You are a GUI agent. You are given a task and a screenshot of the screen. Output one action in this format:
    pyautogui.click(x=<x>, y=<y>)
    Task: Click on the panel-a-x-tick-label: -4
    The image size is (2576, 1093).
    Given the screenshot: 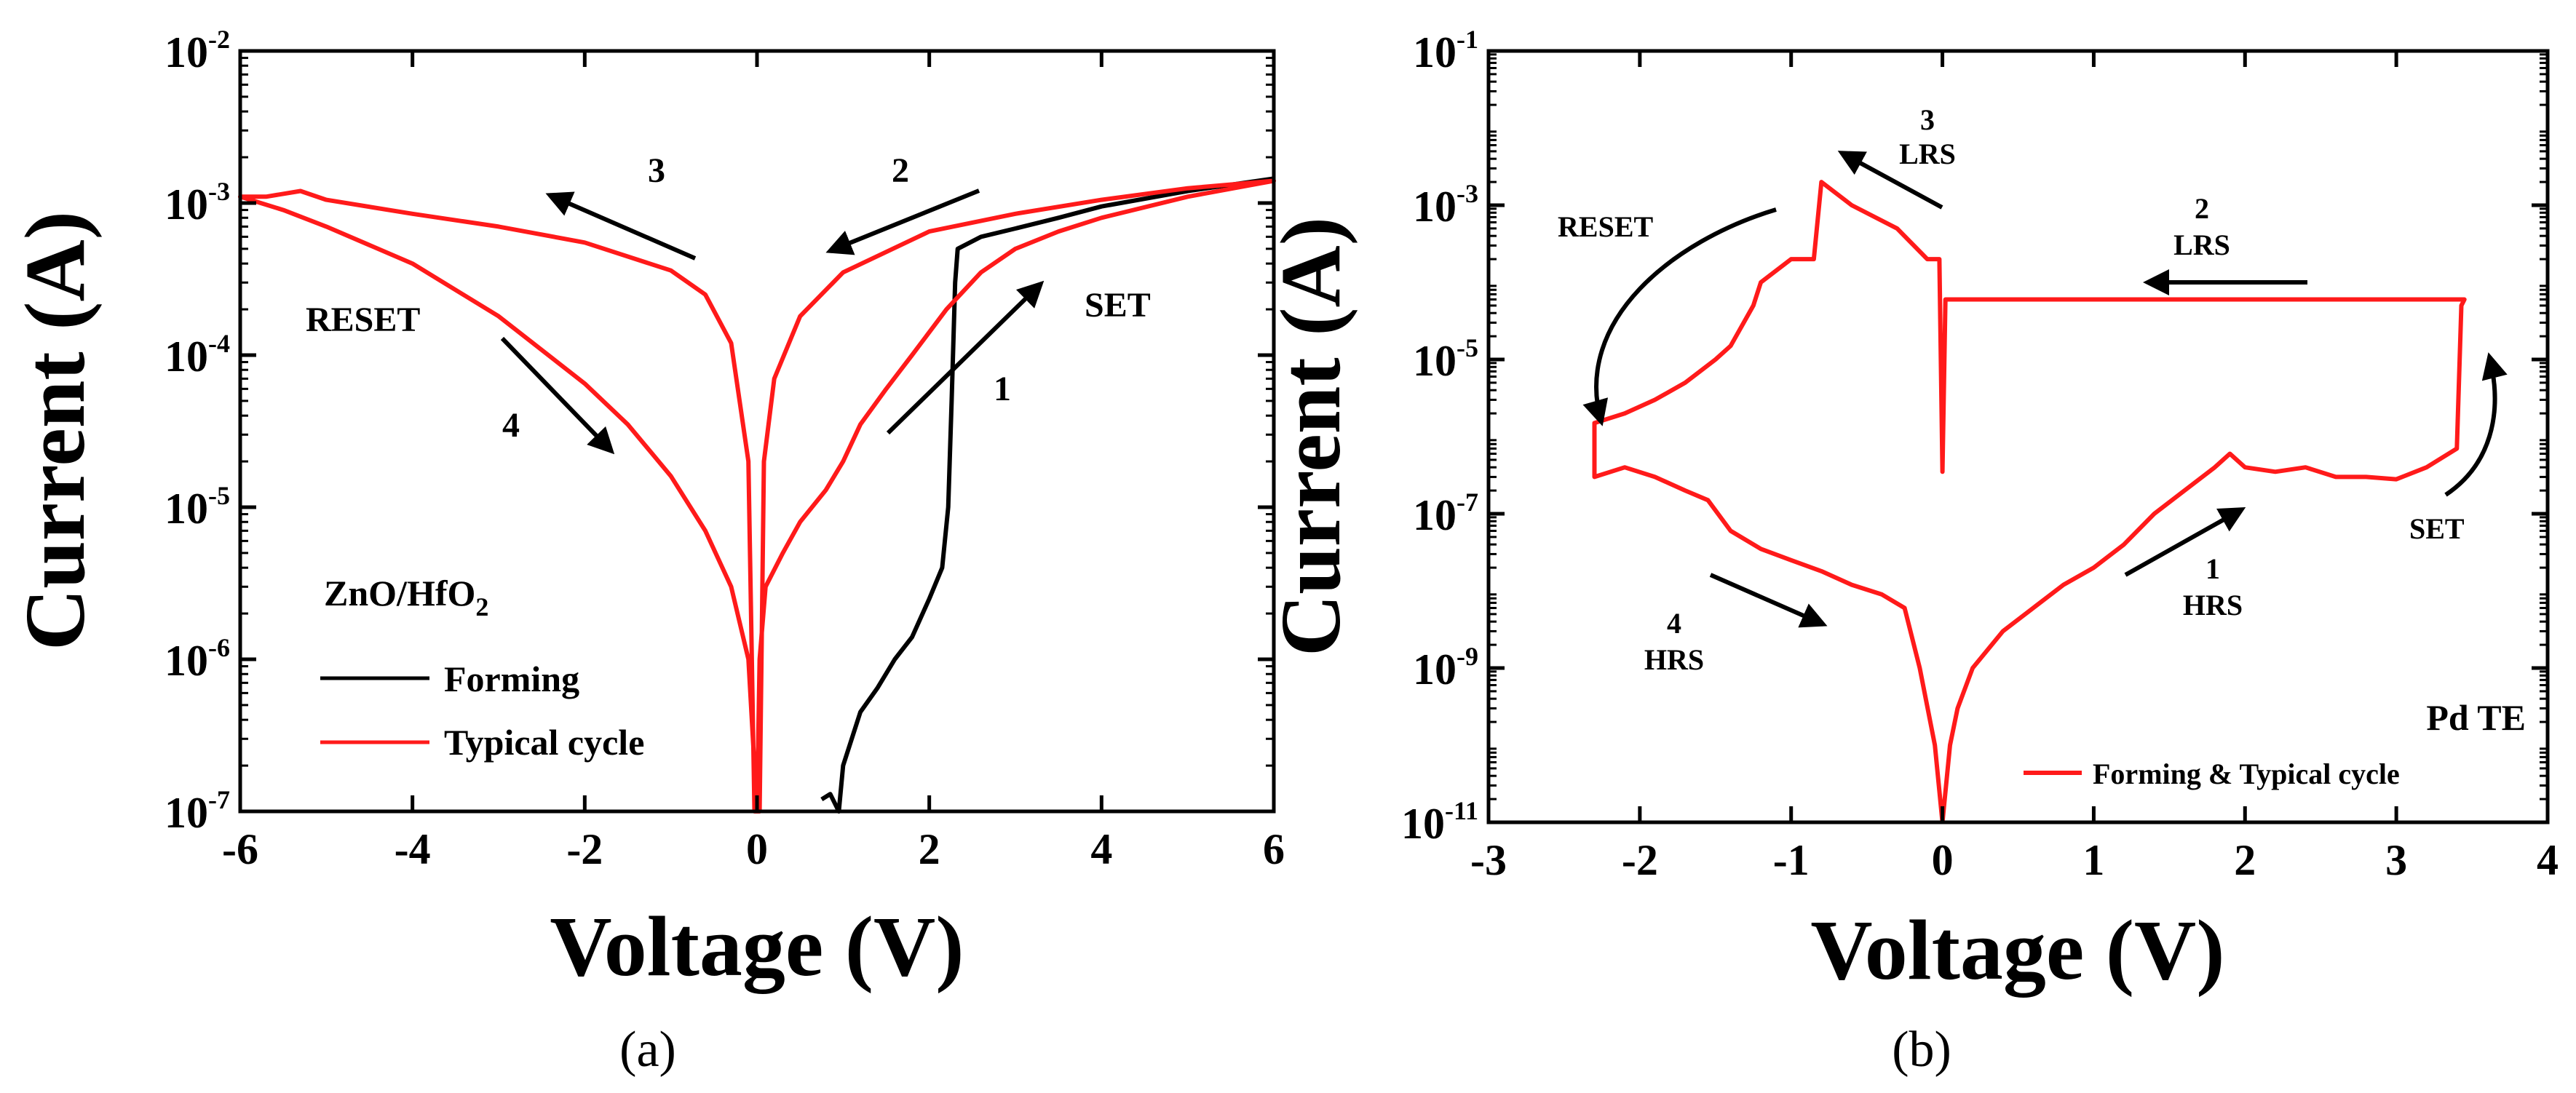 What is the action you would take?
    pyautogui.click(x=413, y=849)
    